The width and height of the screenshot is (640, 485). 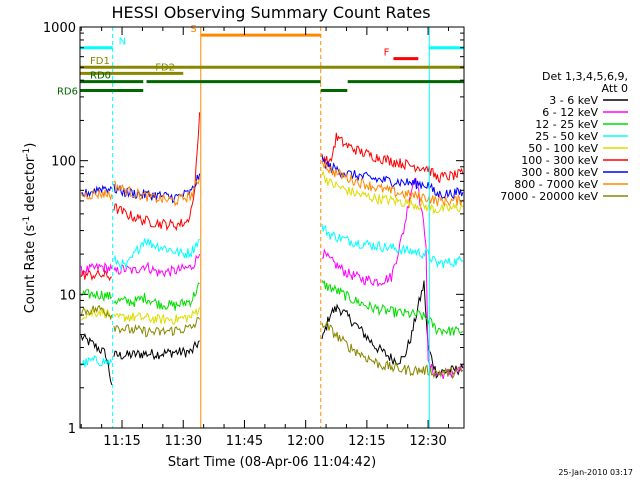 I want to click on y-tick-label: 1000, so click(x=59, y=28).